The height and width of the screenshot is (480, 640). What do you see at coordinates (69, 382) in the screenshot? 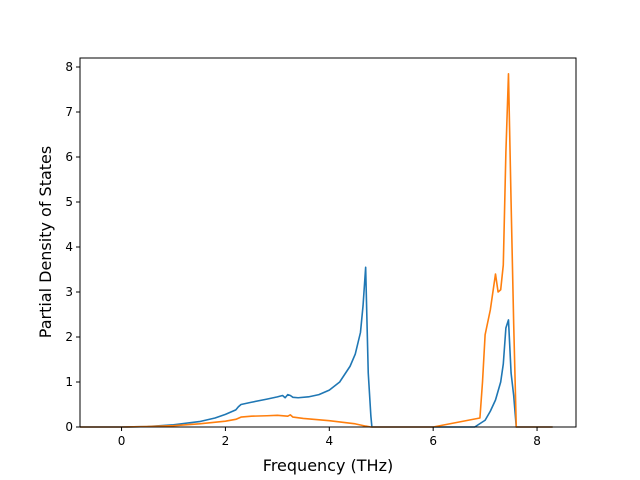
I see `y-tick-label: 1` at bounding box center [69, 382].